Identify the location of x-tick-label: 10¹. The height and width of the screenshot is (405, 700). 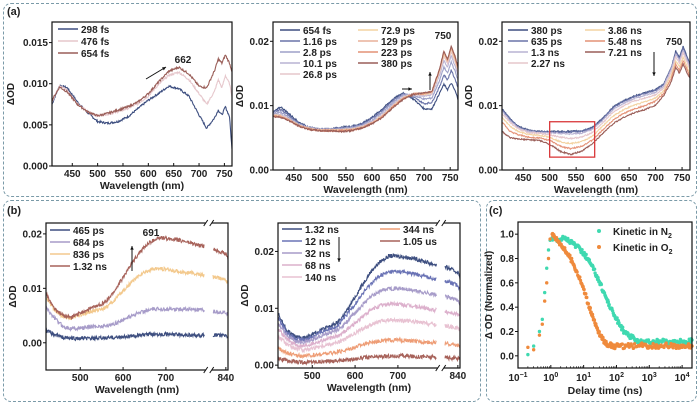
(583, 378).